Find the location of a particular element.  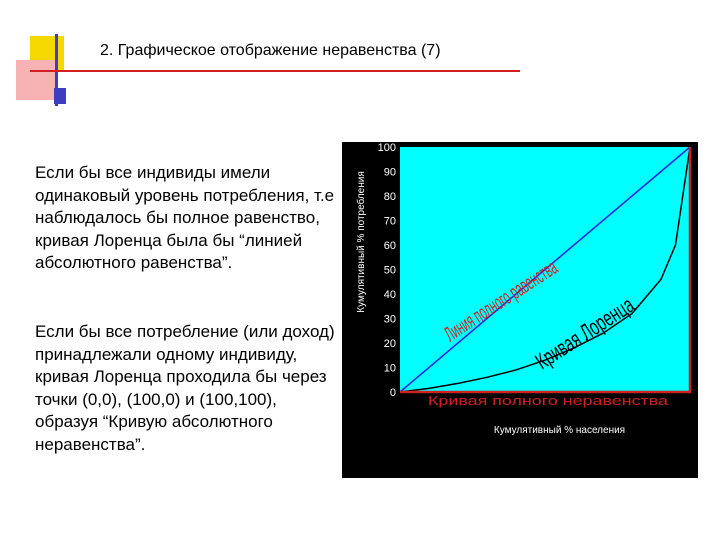

y-tick-label: 40 is located at coordinates (390, 295).